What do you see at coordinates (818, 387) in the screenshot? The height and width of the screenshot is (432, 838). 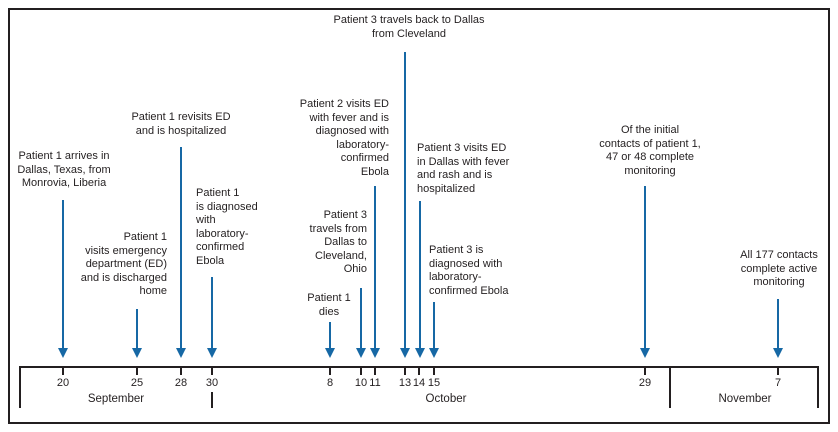 I see `axis-right-cap` at bounding box center [818, 387].